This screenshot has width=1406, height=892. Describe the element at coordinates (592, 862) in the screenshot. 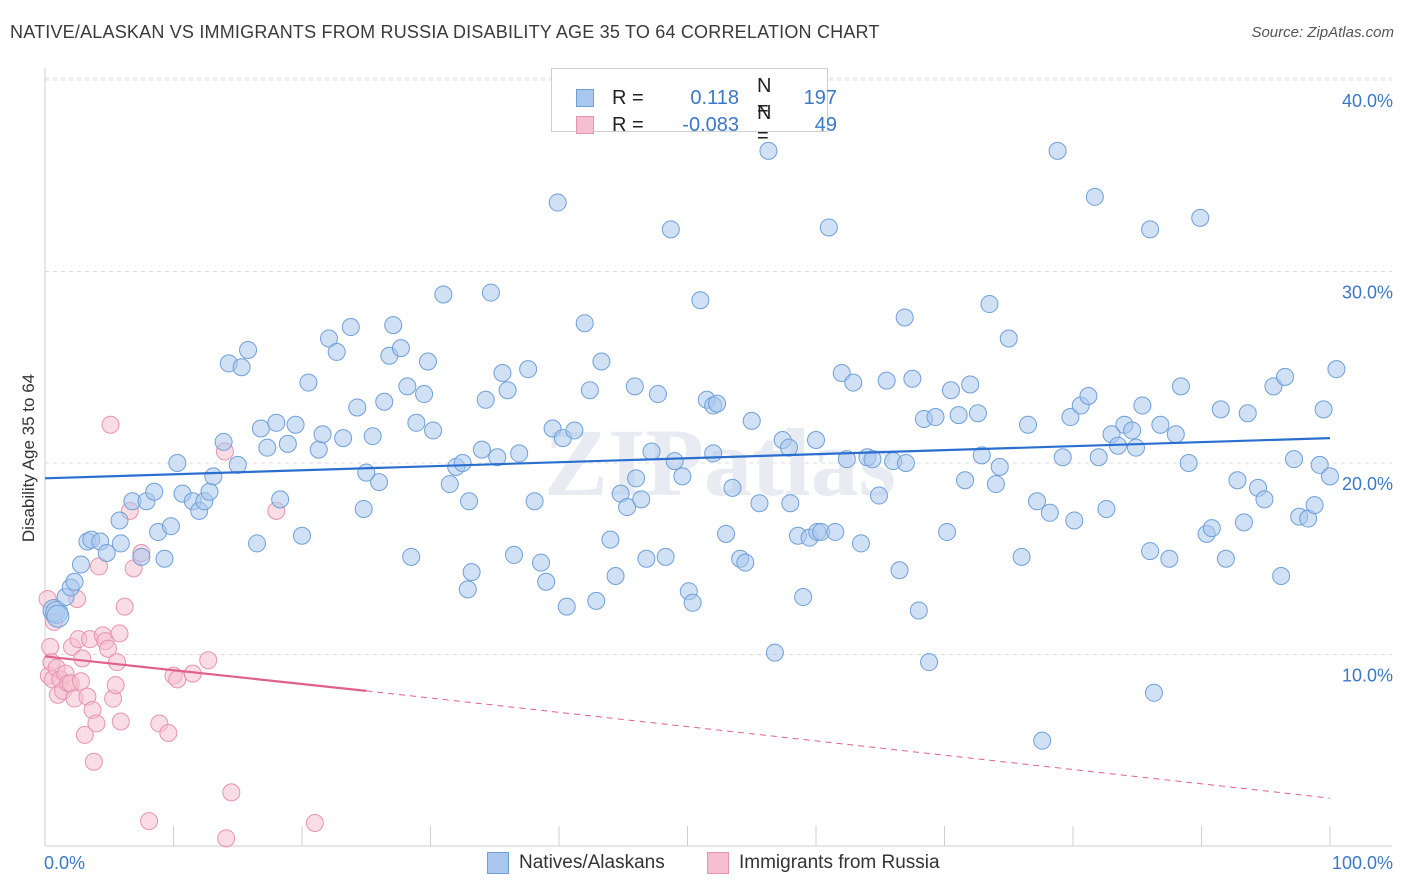

I see `bottom-legend-label-natives: Natives/Alaskans` at that location.